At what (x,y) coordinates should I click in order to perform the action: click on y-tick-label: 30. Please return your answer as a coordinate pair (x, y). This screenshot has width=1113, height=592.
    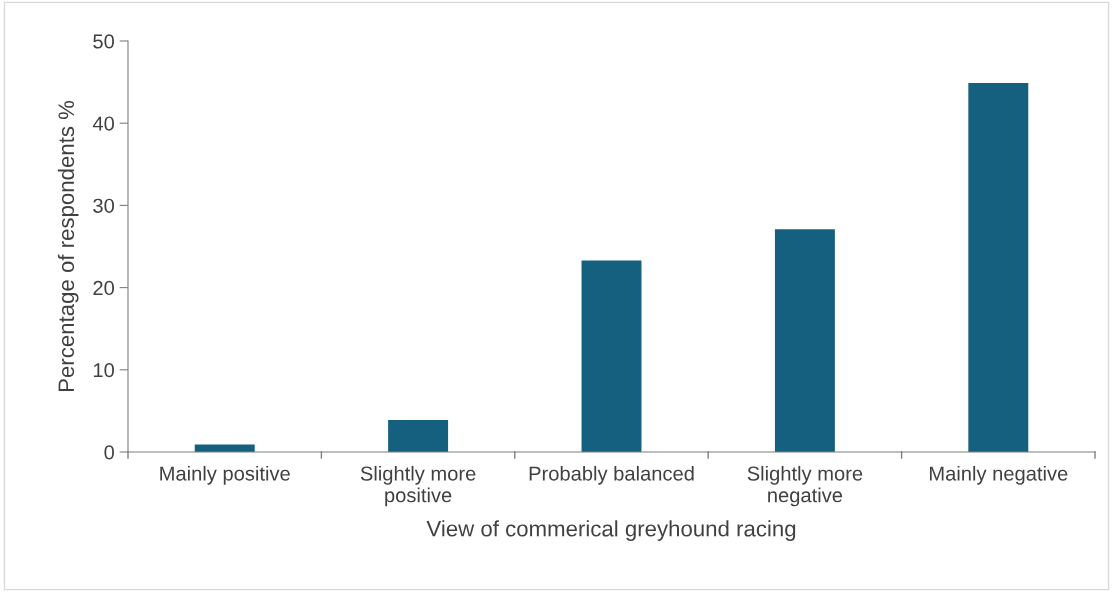
    Looking at the image, I should click on (104, 205).